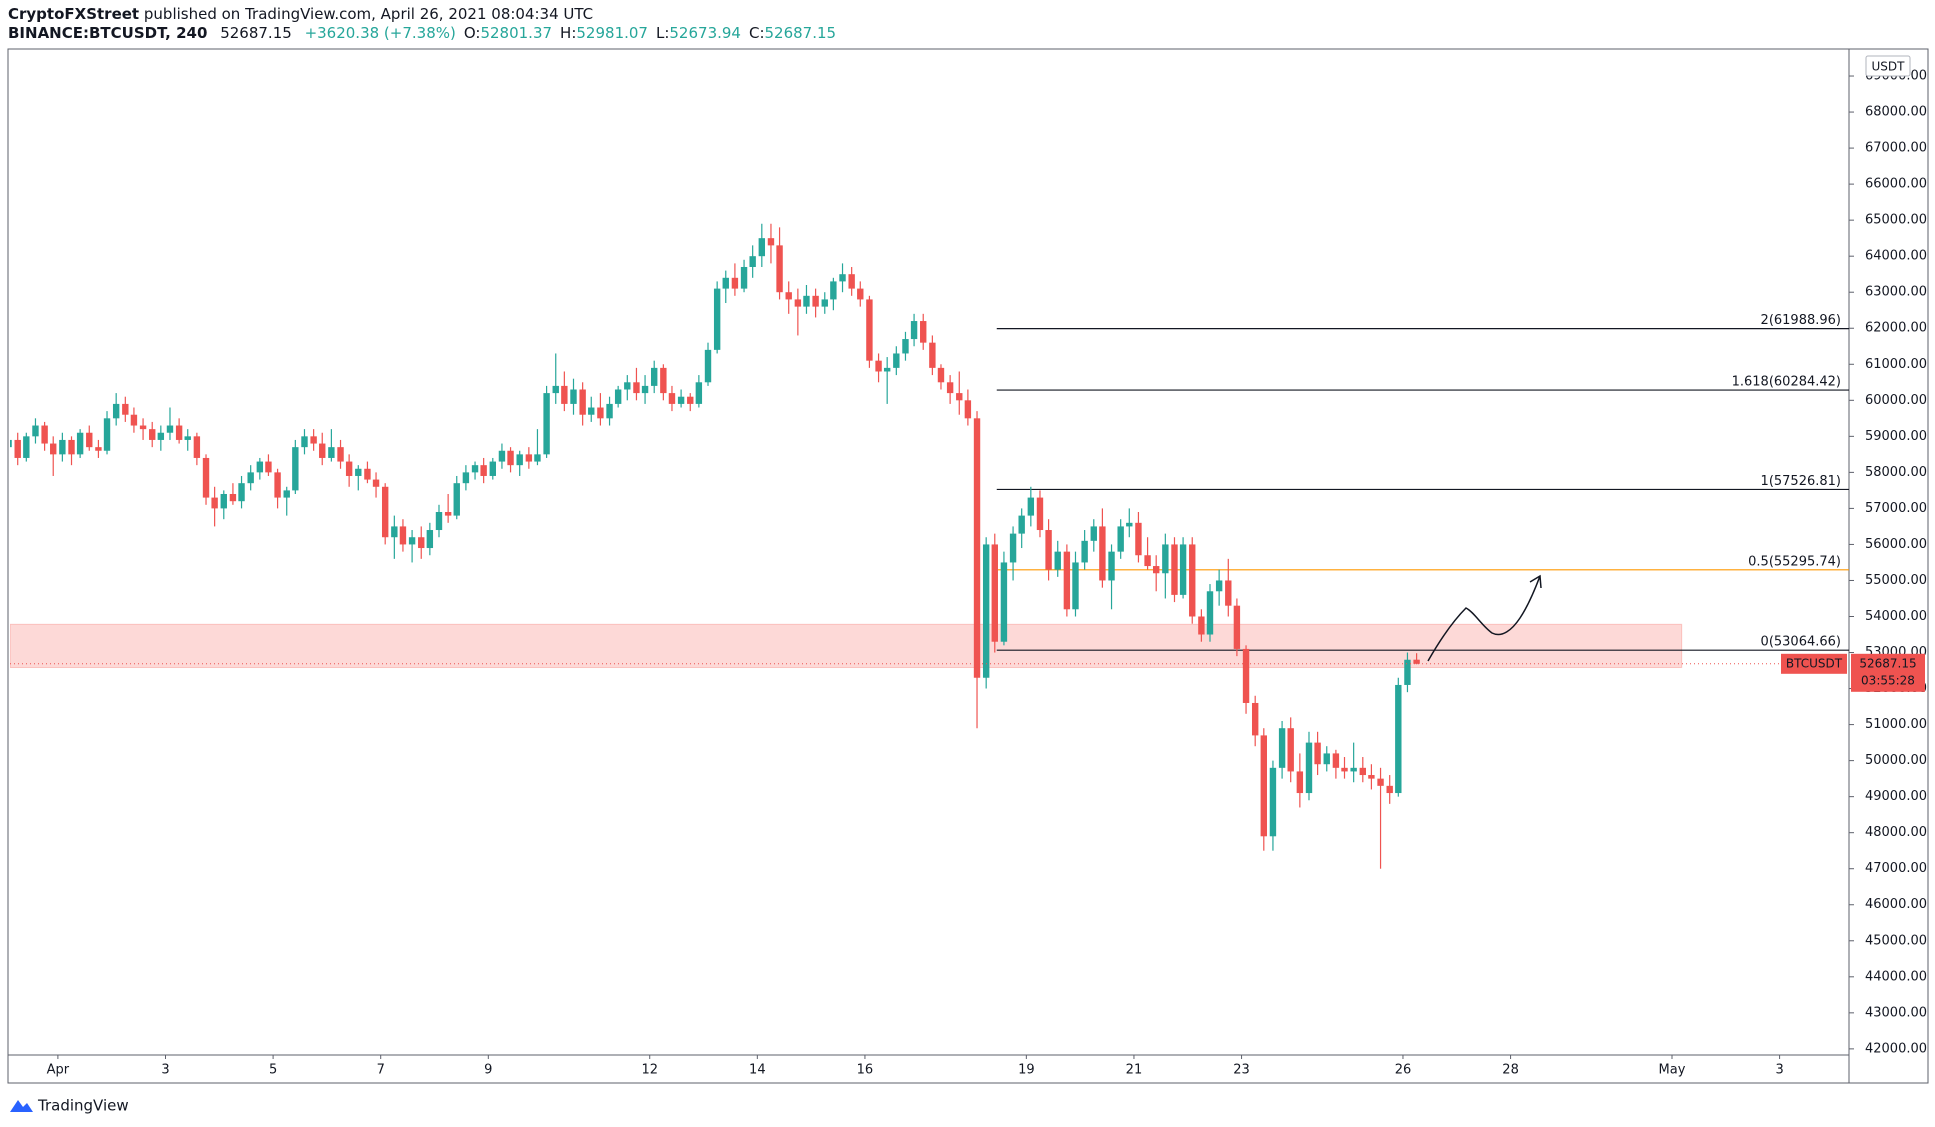  What do you see at coordinates (612, 33) in the screenshot?
I see `ohlc-value: 52981.07` at bounding box center [612, 33].